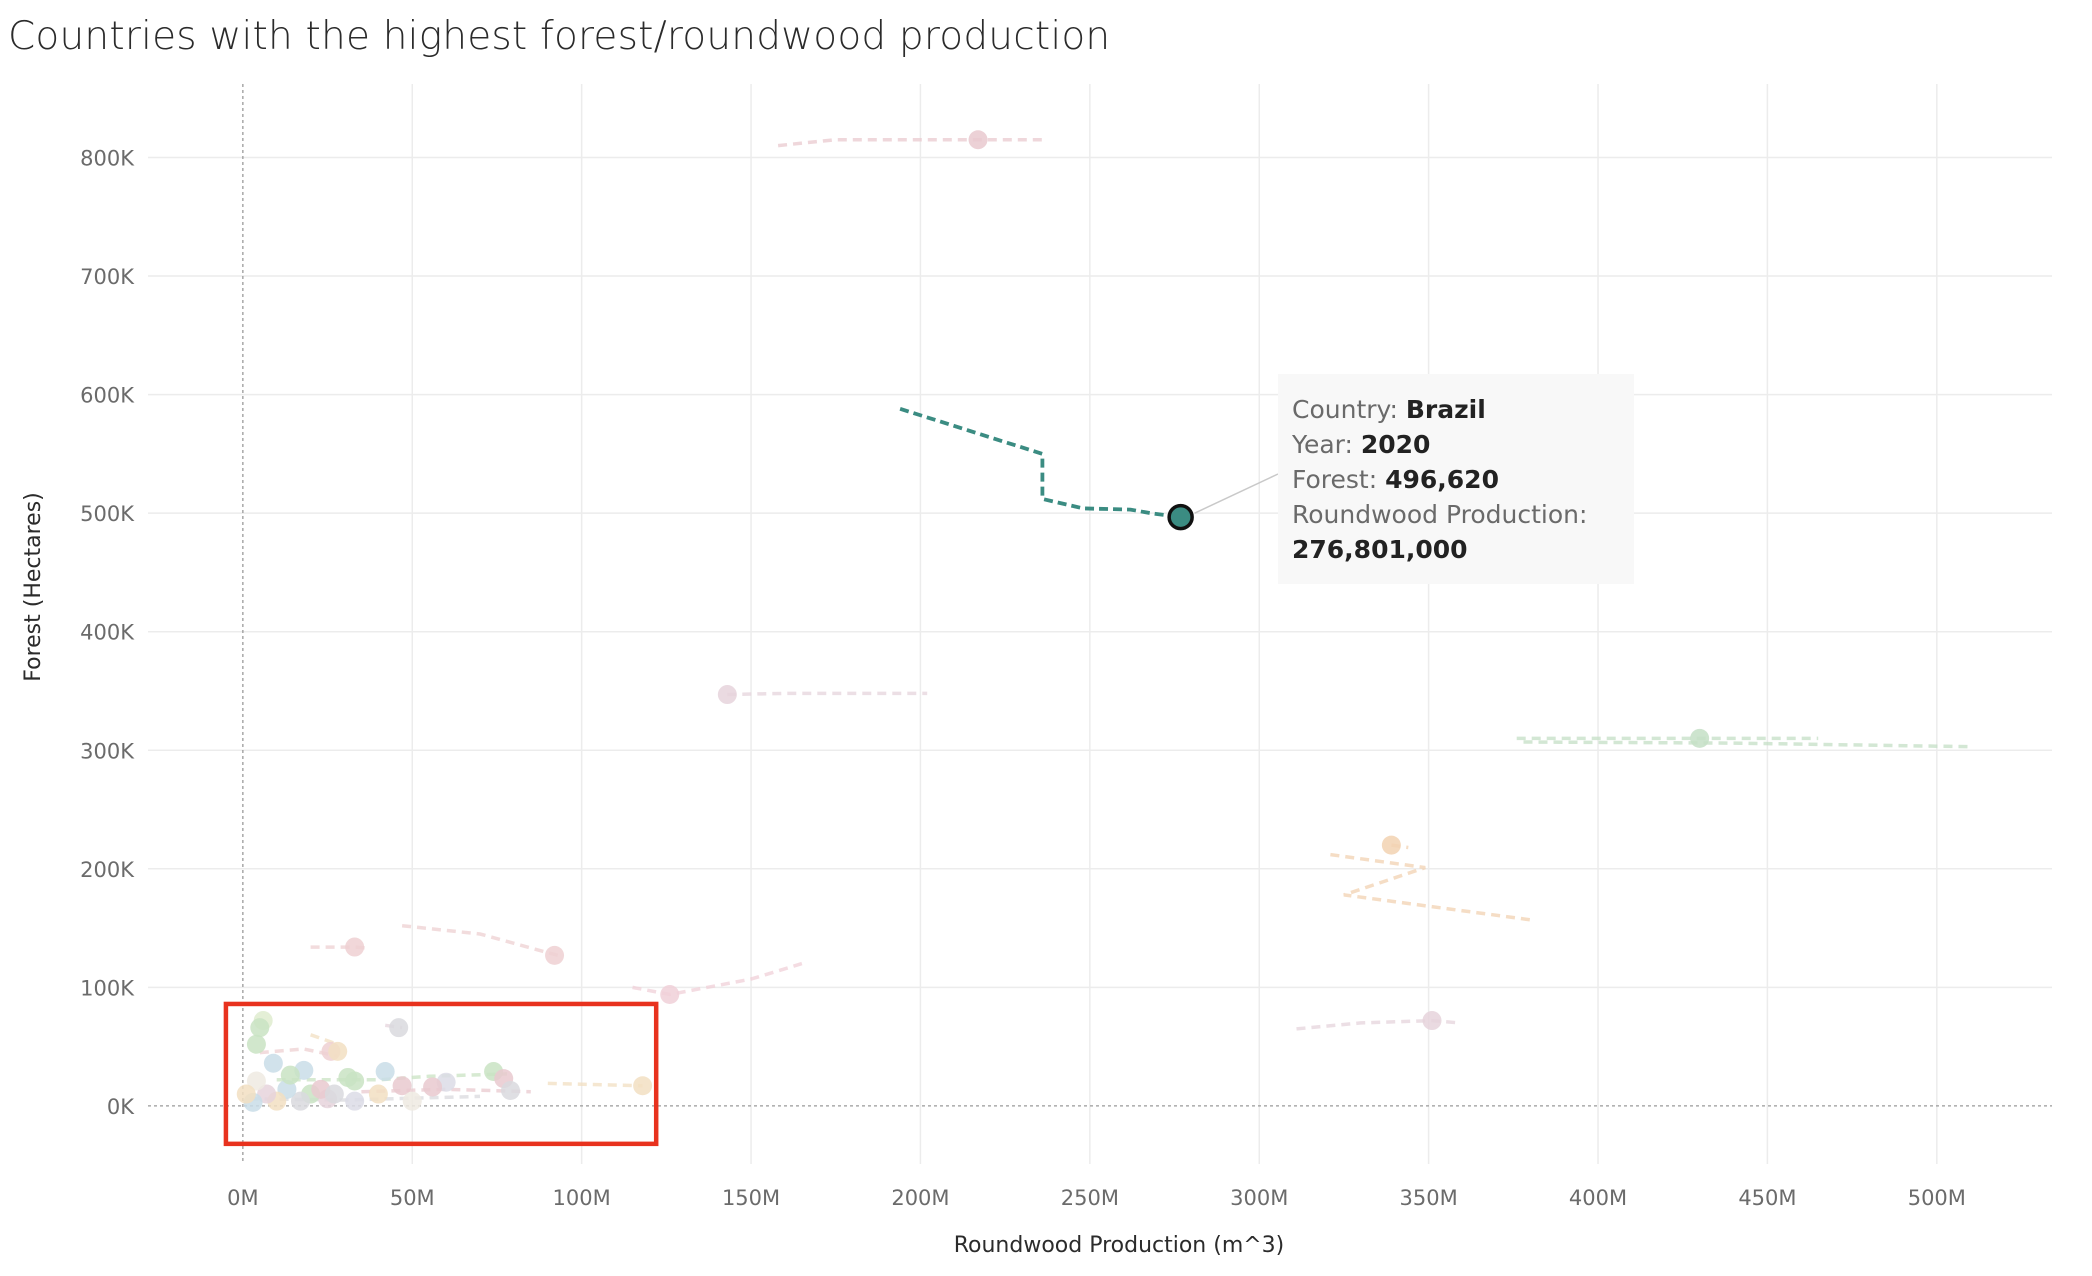 The image size is (2092, 1276). Describe the element at coordinates (1119, 1245) in the screenshot. I see `x-axis-title: Roundwood Production (m^3)` at that location.